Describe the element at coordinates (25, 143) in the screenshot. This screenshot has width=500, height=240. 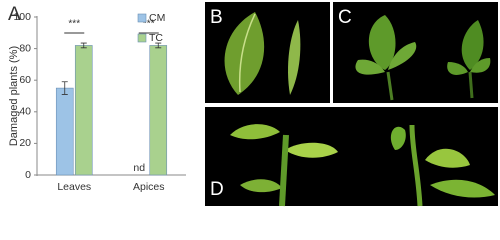
I see `y-tick-label: 20` at that location.